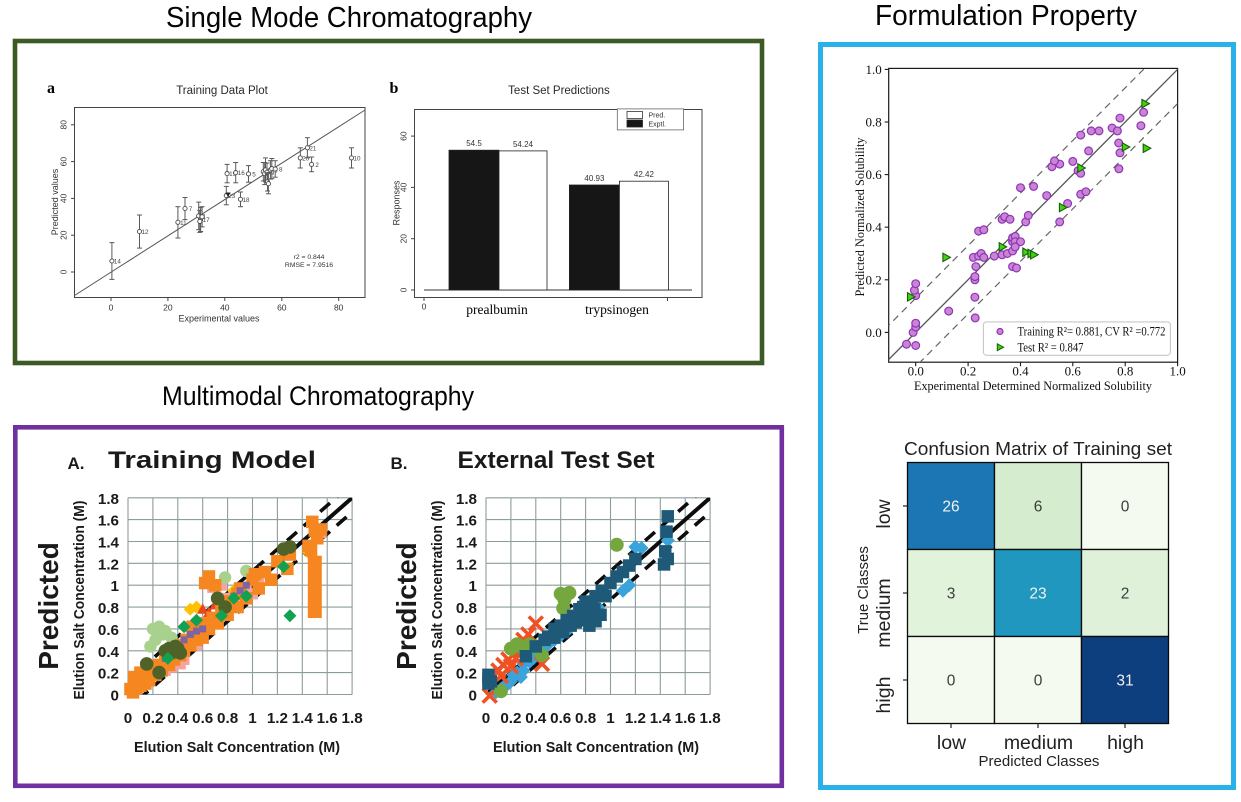 The width and height of the screenshot is (1241, 802). What do you see at coordinates (273, 173) in the screenshot?
I see `svg-text: 9` at bounding box center [273, 173].